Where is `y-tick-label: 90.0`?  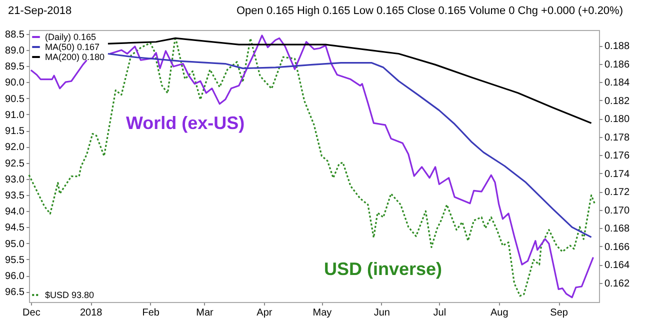
y-tick-label: 90.0 is located at coordinates (15, 83).